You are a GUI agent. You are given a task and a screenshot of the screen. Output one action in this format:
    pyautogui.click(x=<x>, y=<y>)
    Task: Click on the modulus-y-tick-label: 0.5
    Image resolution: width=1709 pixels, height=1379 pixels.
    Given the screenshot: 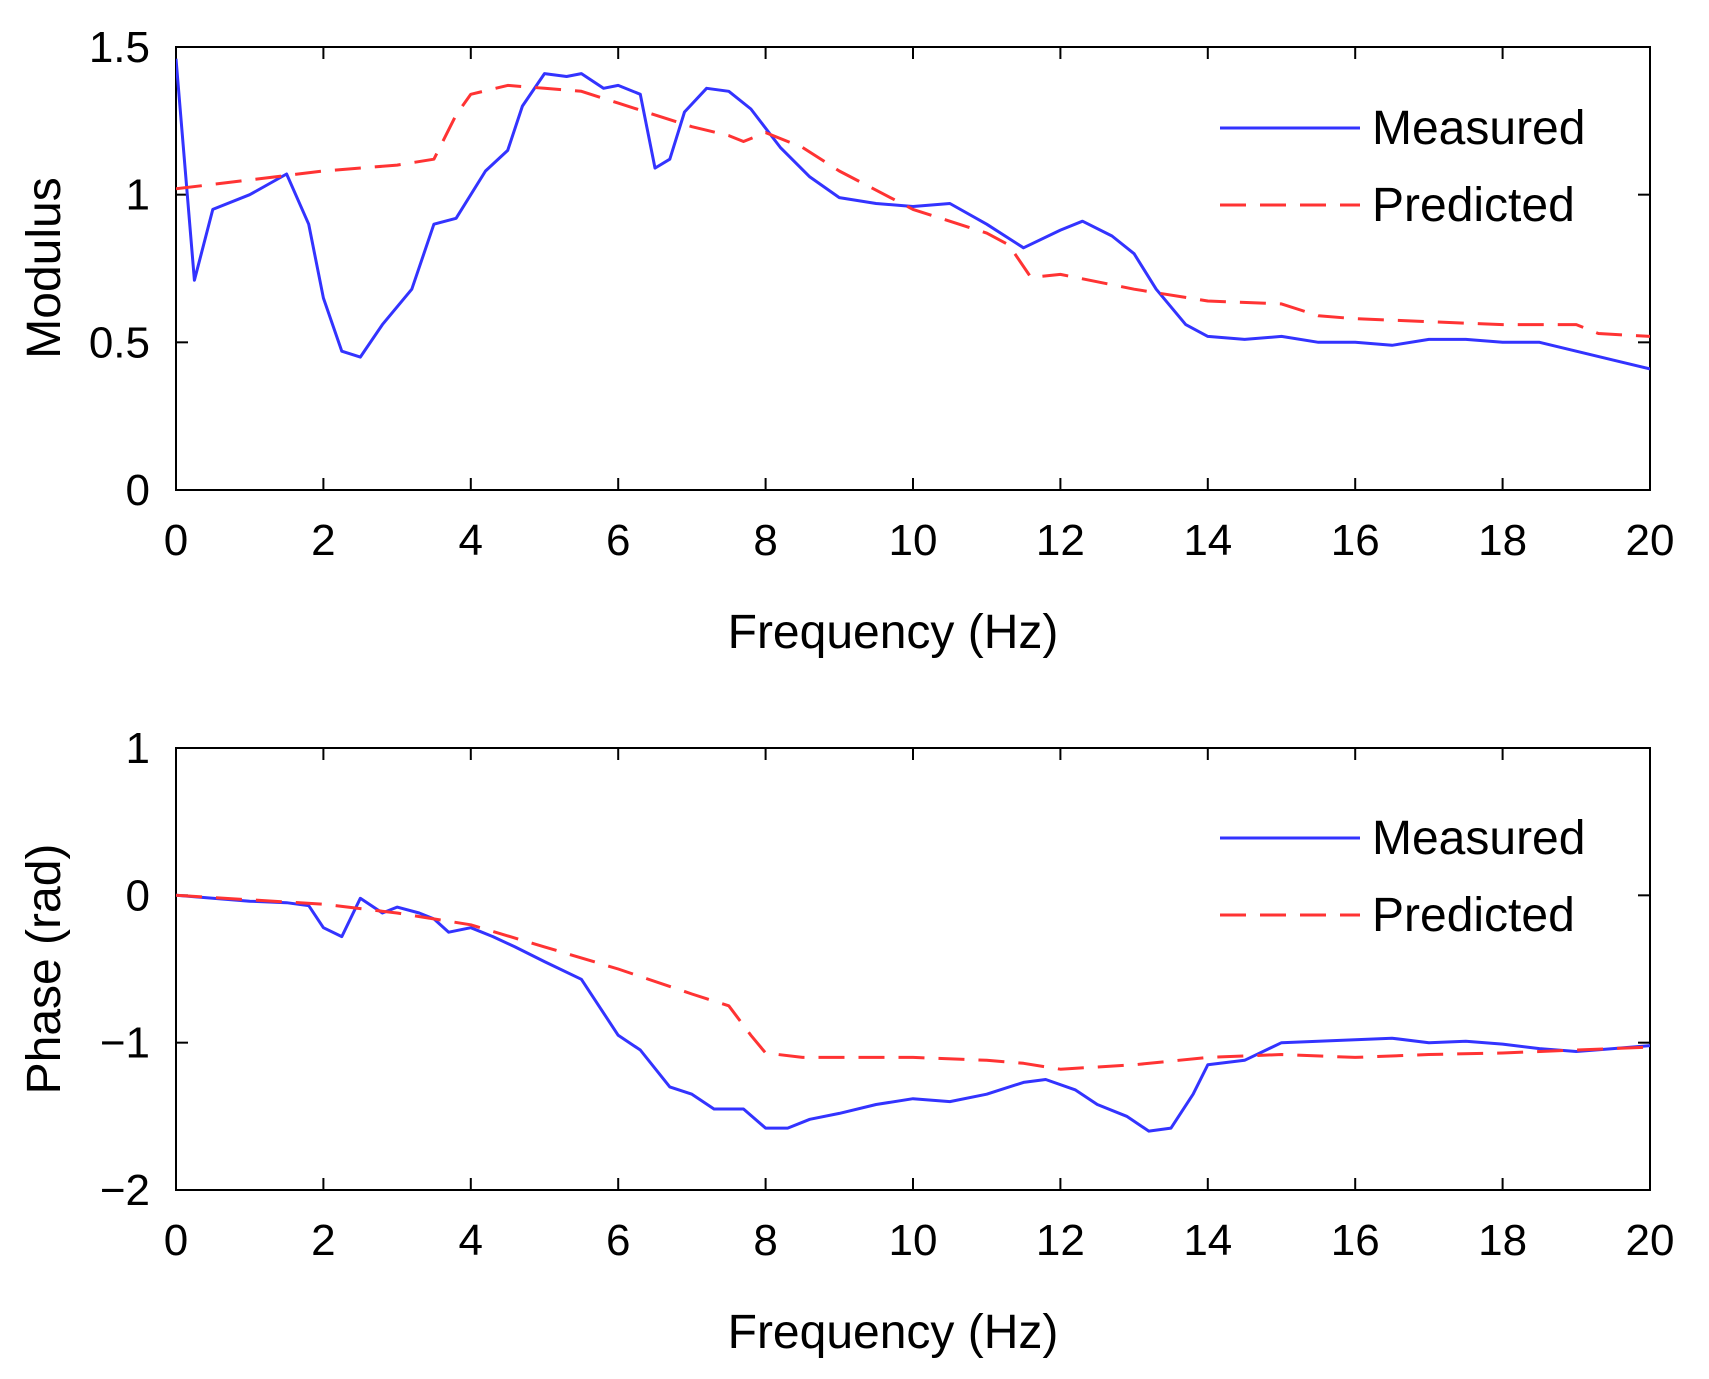 What is the action you would take?
    pyautogui.click(x=119, y=342)
    